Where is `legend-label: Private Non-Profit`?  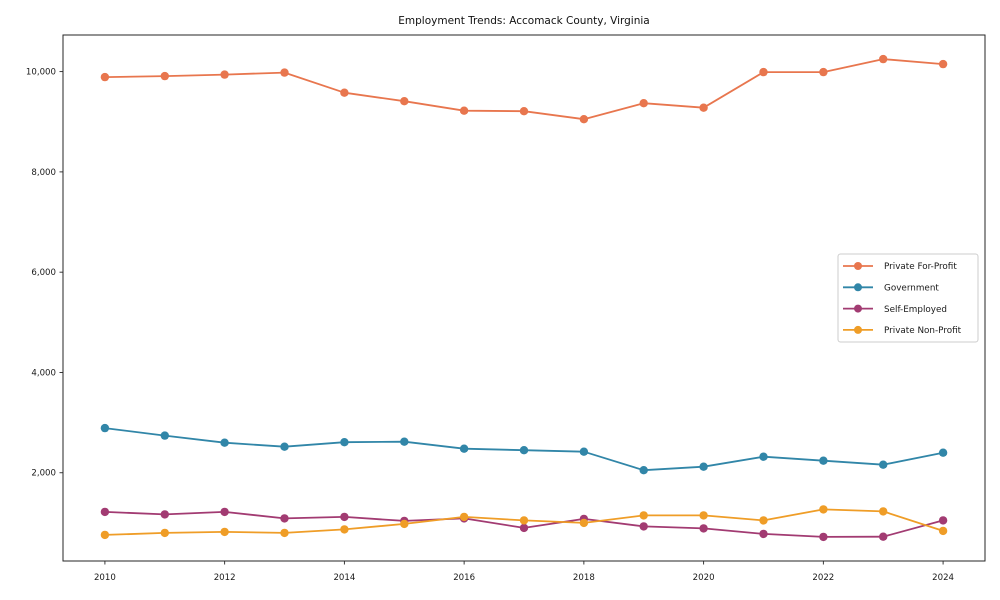
legend-label: Private Non-Profit is located at coordinates (923, 331).